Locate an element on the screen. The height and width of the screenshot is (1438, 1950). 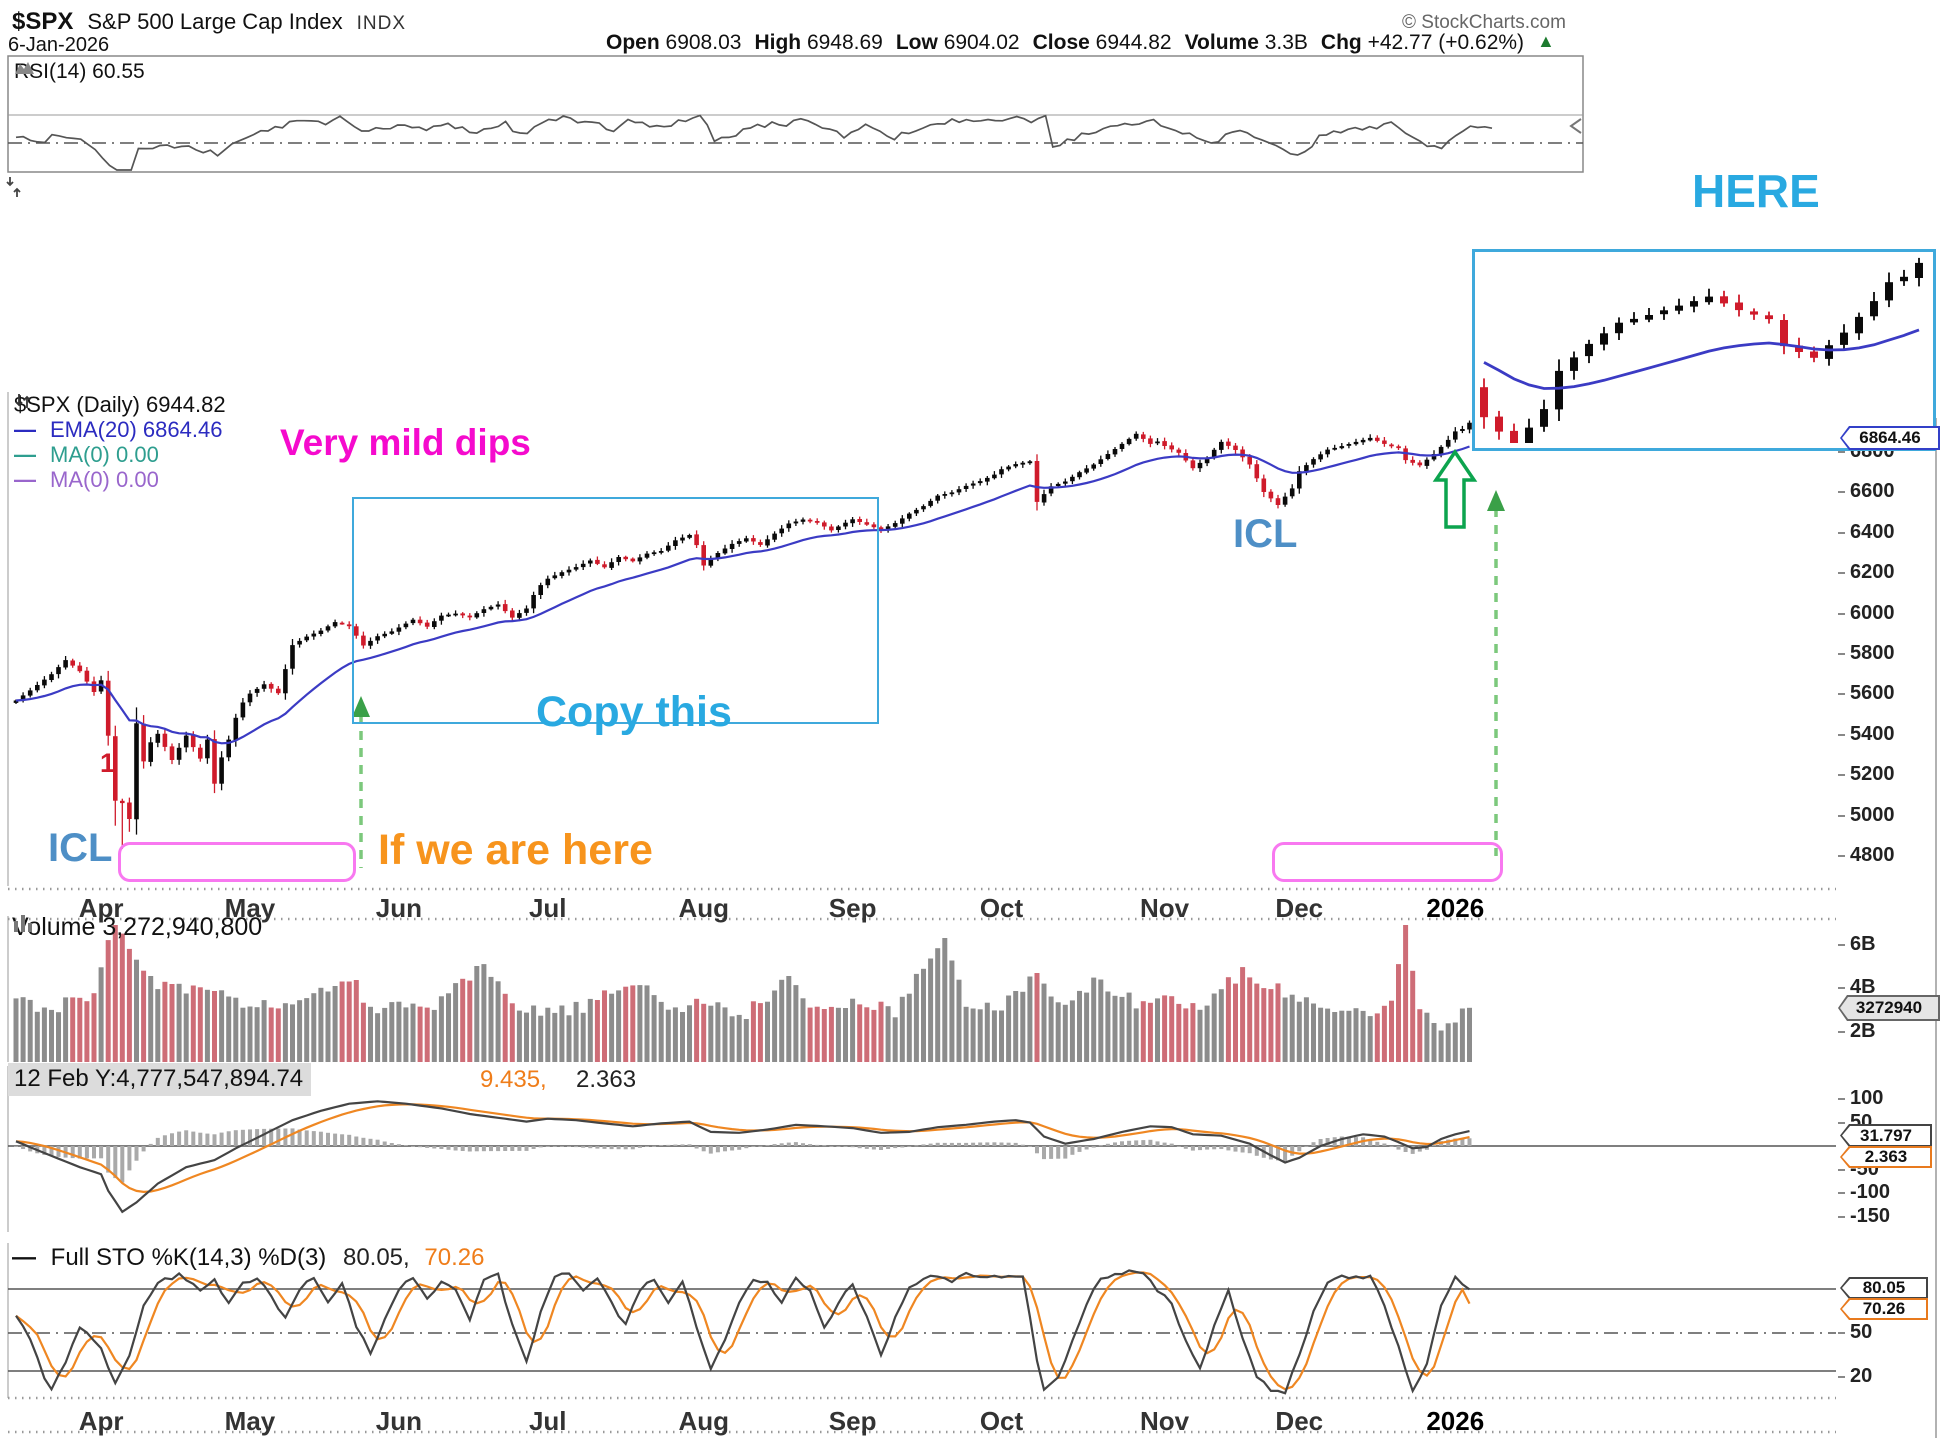
x-axis-months-main: Apr May Jun Jul Aug Sep Oct Nov Dec 2026 is located at coordinates (918, 908).